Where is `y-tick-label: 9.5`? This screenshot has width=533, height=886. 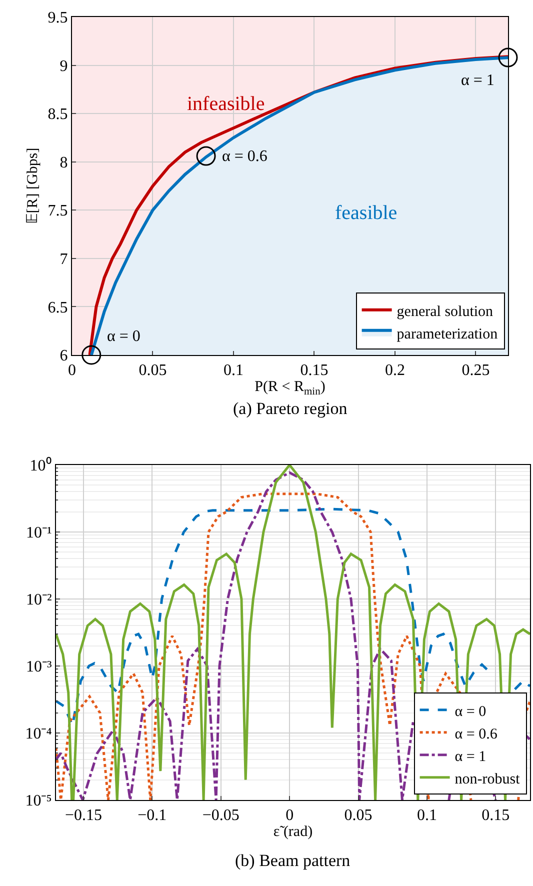 y-tick-label: 9.5 is located at coordinates (58, 18).